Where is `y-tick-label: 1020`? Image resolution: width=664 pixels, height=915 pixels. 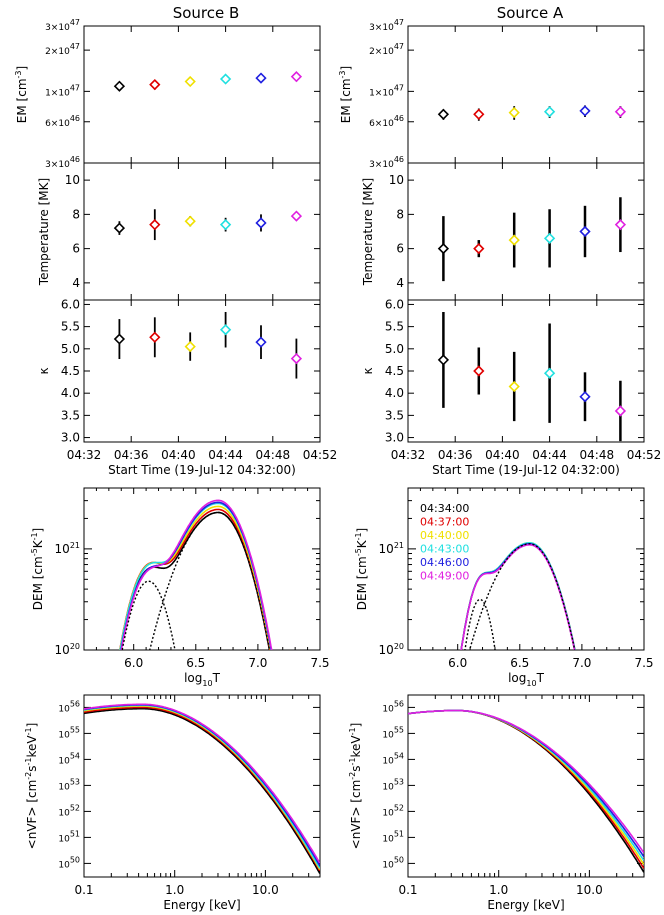
y-tick-label: 1020 is located at coordinates (67, 649).